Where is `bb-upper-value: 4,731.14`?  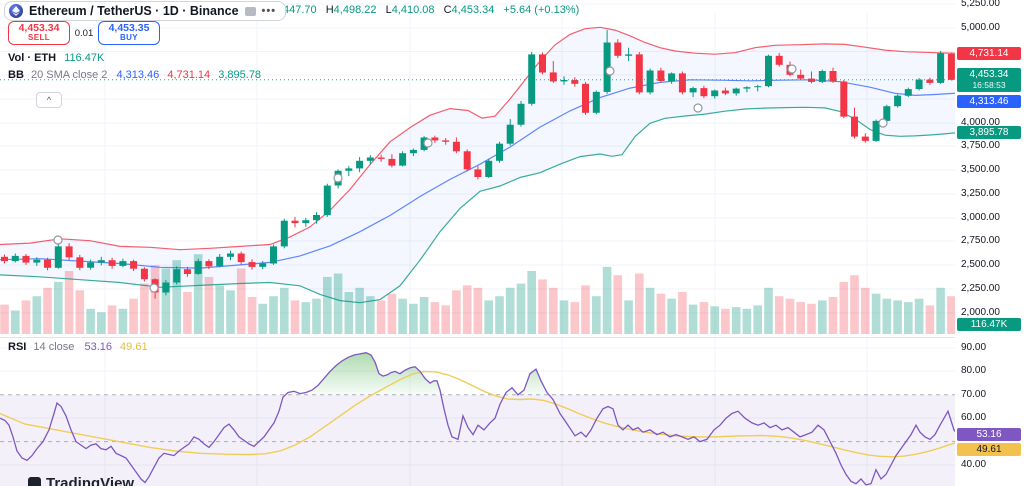
bb-upper-value: 4,731.14 is located at coordinates (189, 75).